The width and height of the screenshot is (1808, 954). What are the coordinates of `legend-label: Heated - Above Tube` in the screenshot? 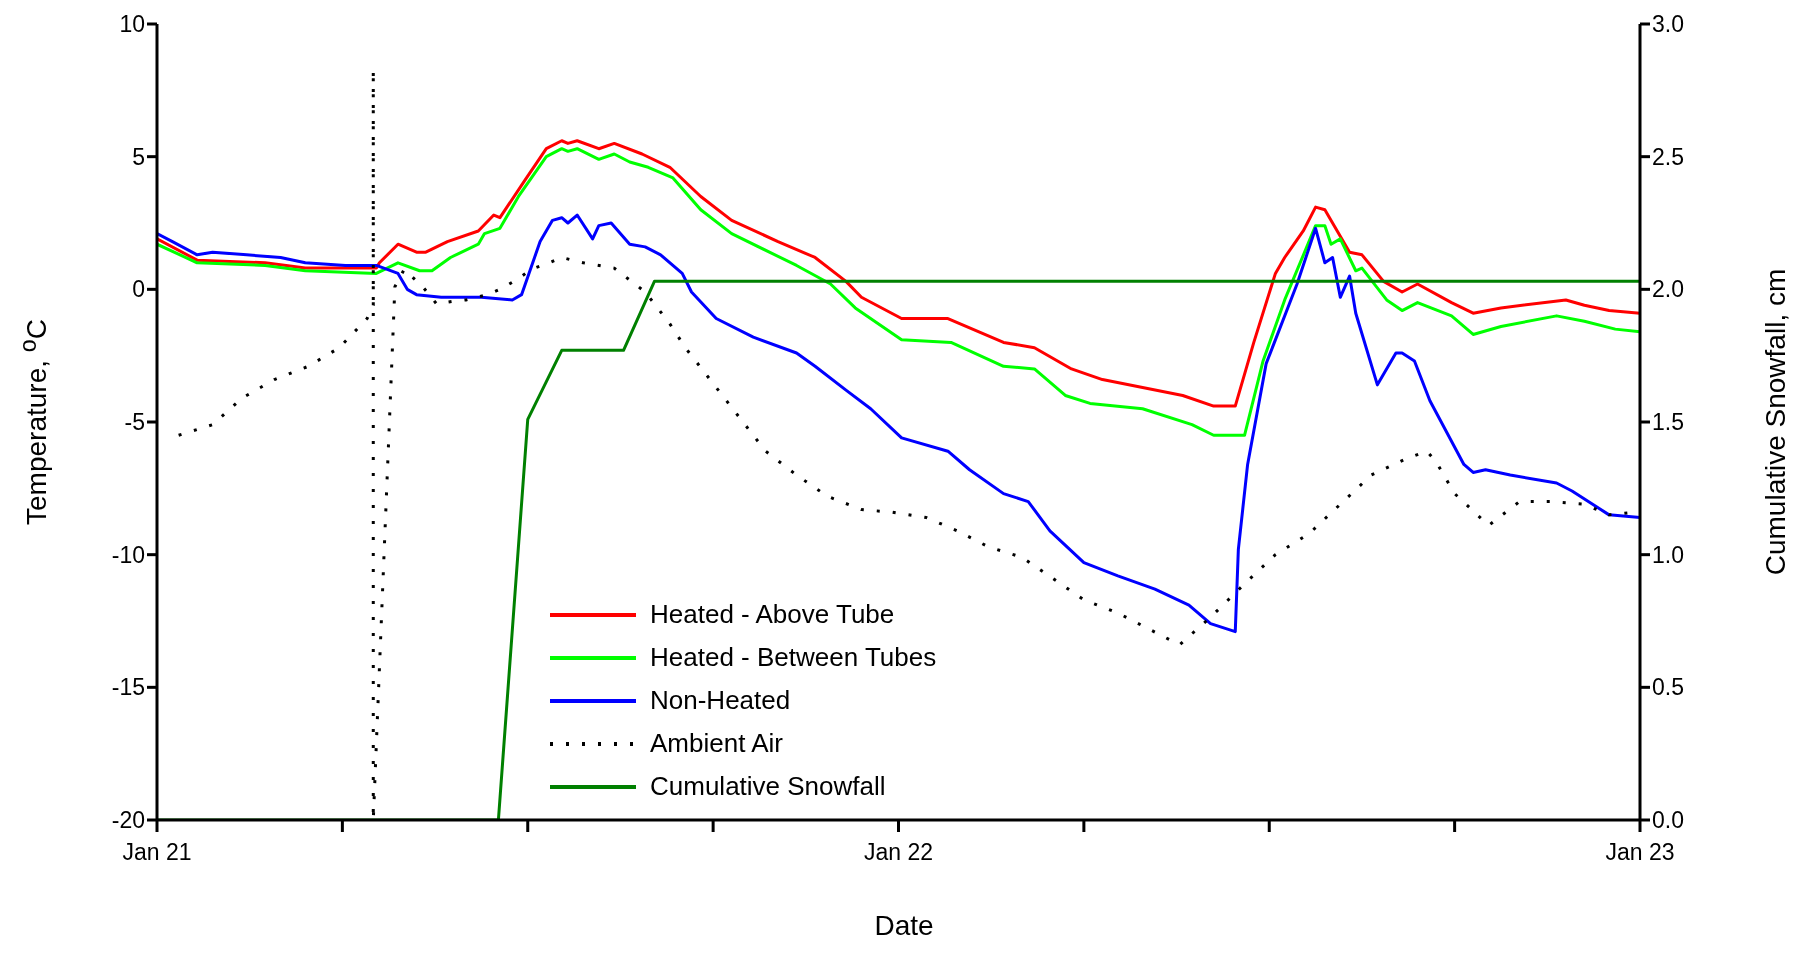 It's located at (772, 614).